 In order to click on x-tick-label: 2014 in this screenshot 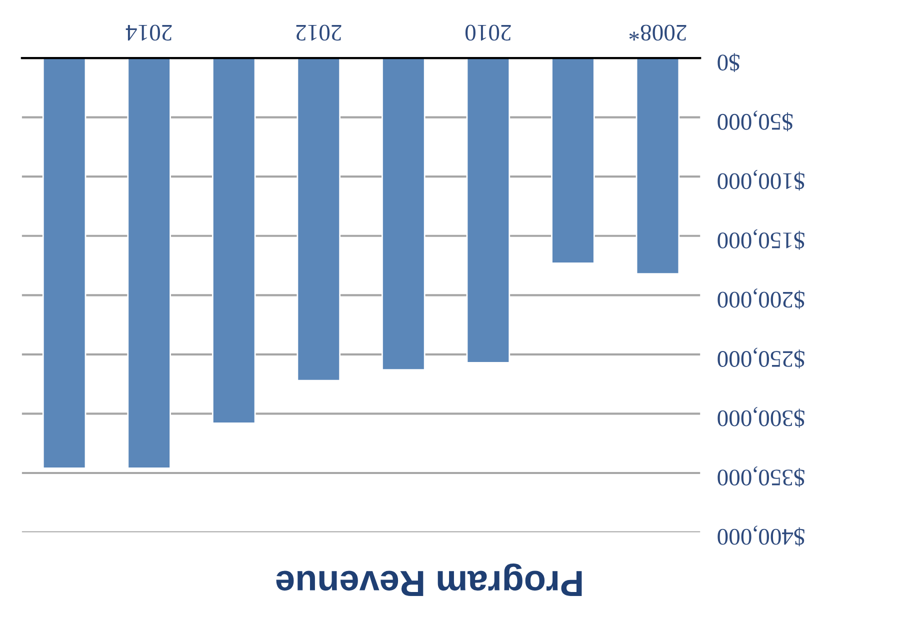, I will do `click(149, 32)`.